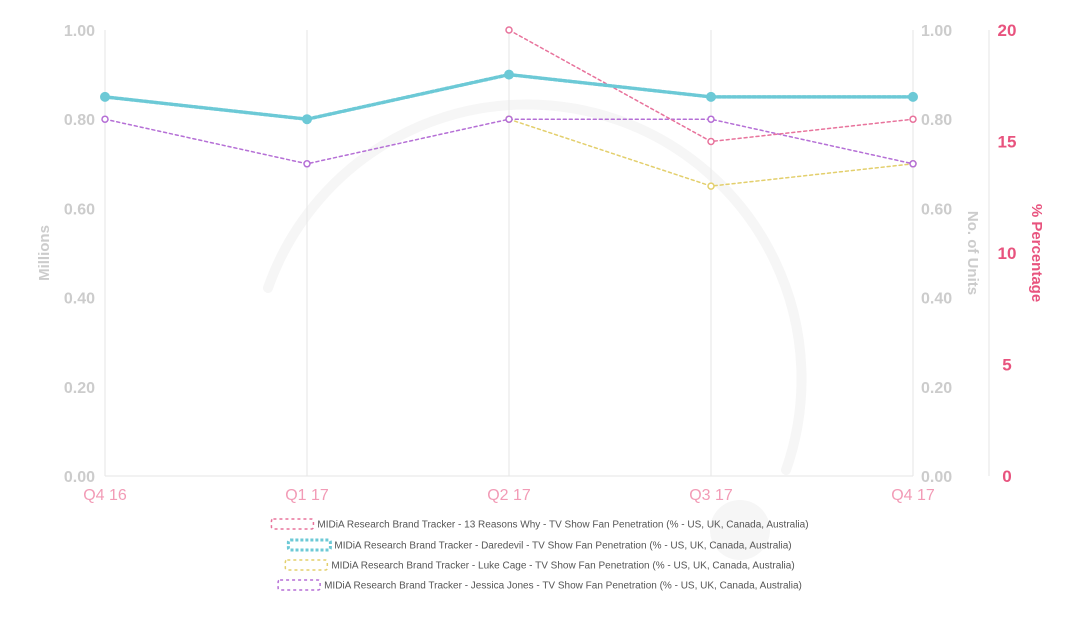 This screenshot has height=630, width=1080. Describe the element at coordinates (307, 495) in the screenshot. I see `x-tick-label: Q1 17` at that location.